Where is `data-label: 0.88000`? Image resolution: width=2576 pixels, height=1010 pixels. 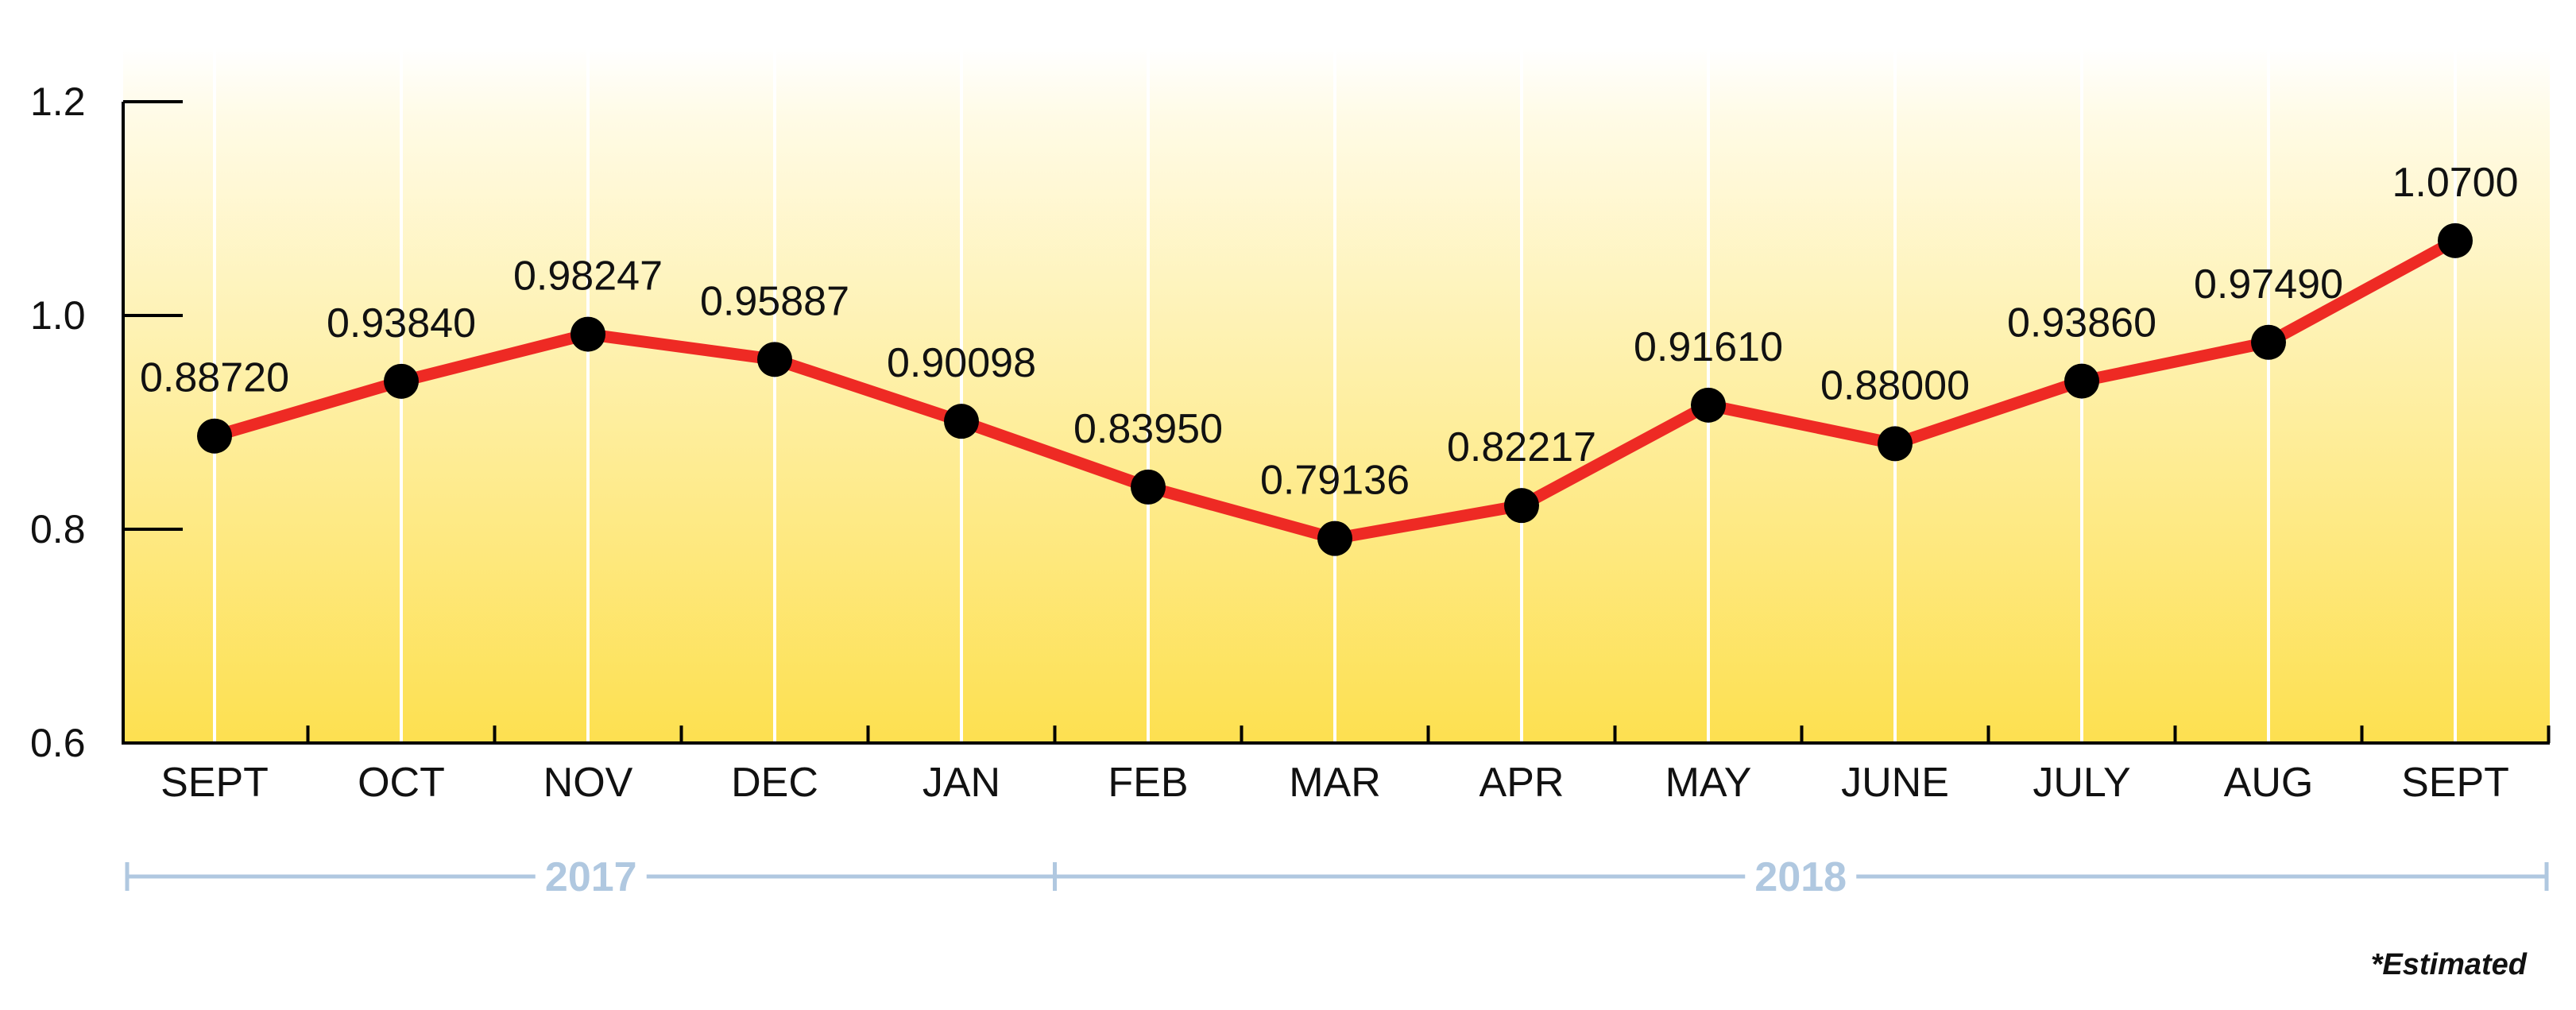
data-label: 0.88000 is located at coordinates (1895, 385).